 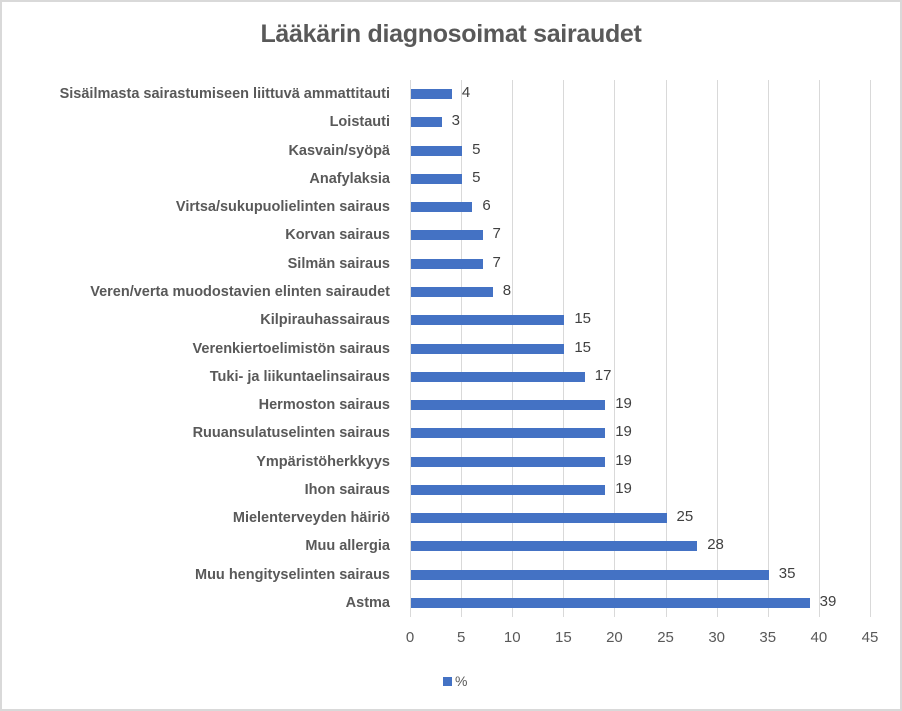 I want to click on x-tick-label: 45, so click(x=870, y=637).